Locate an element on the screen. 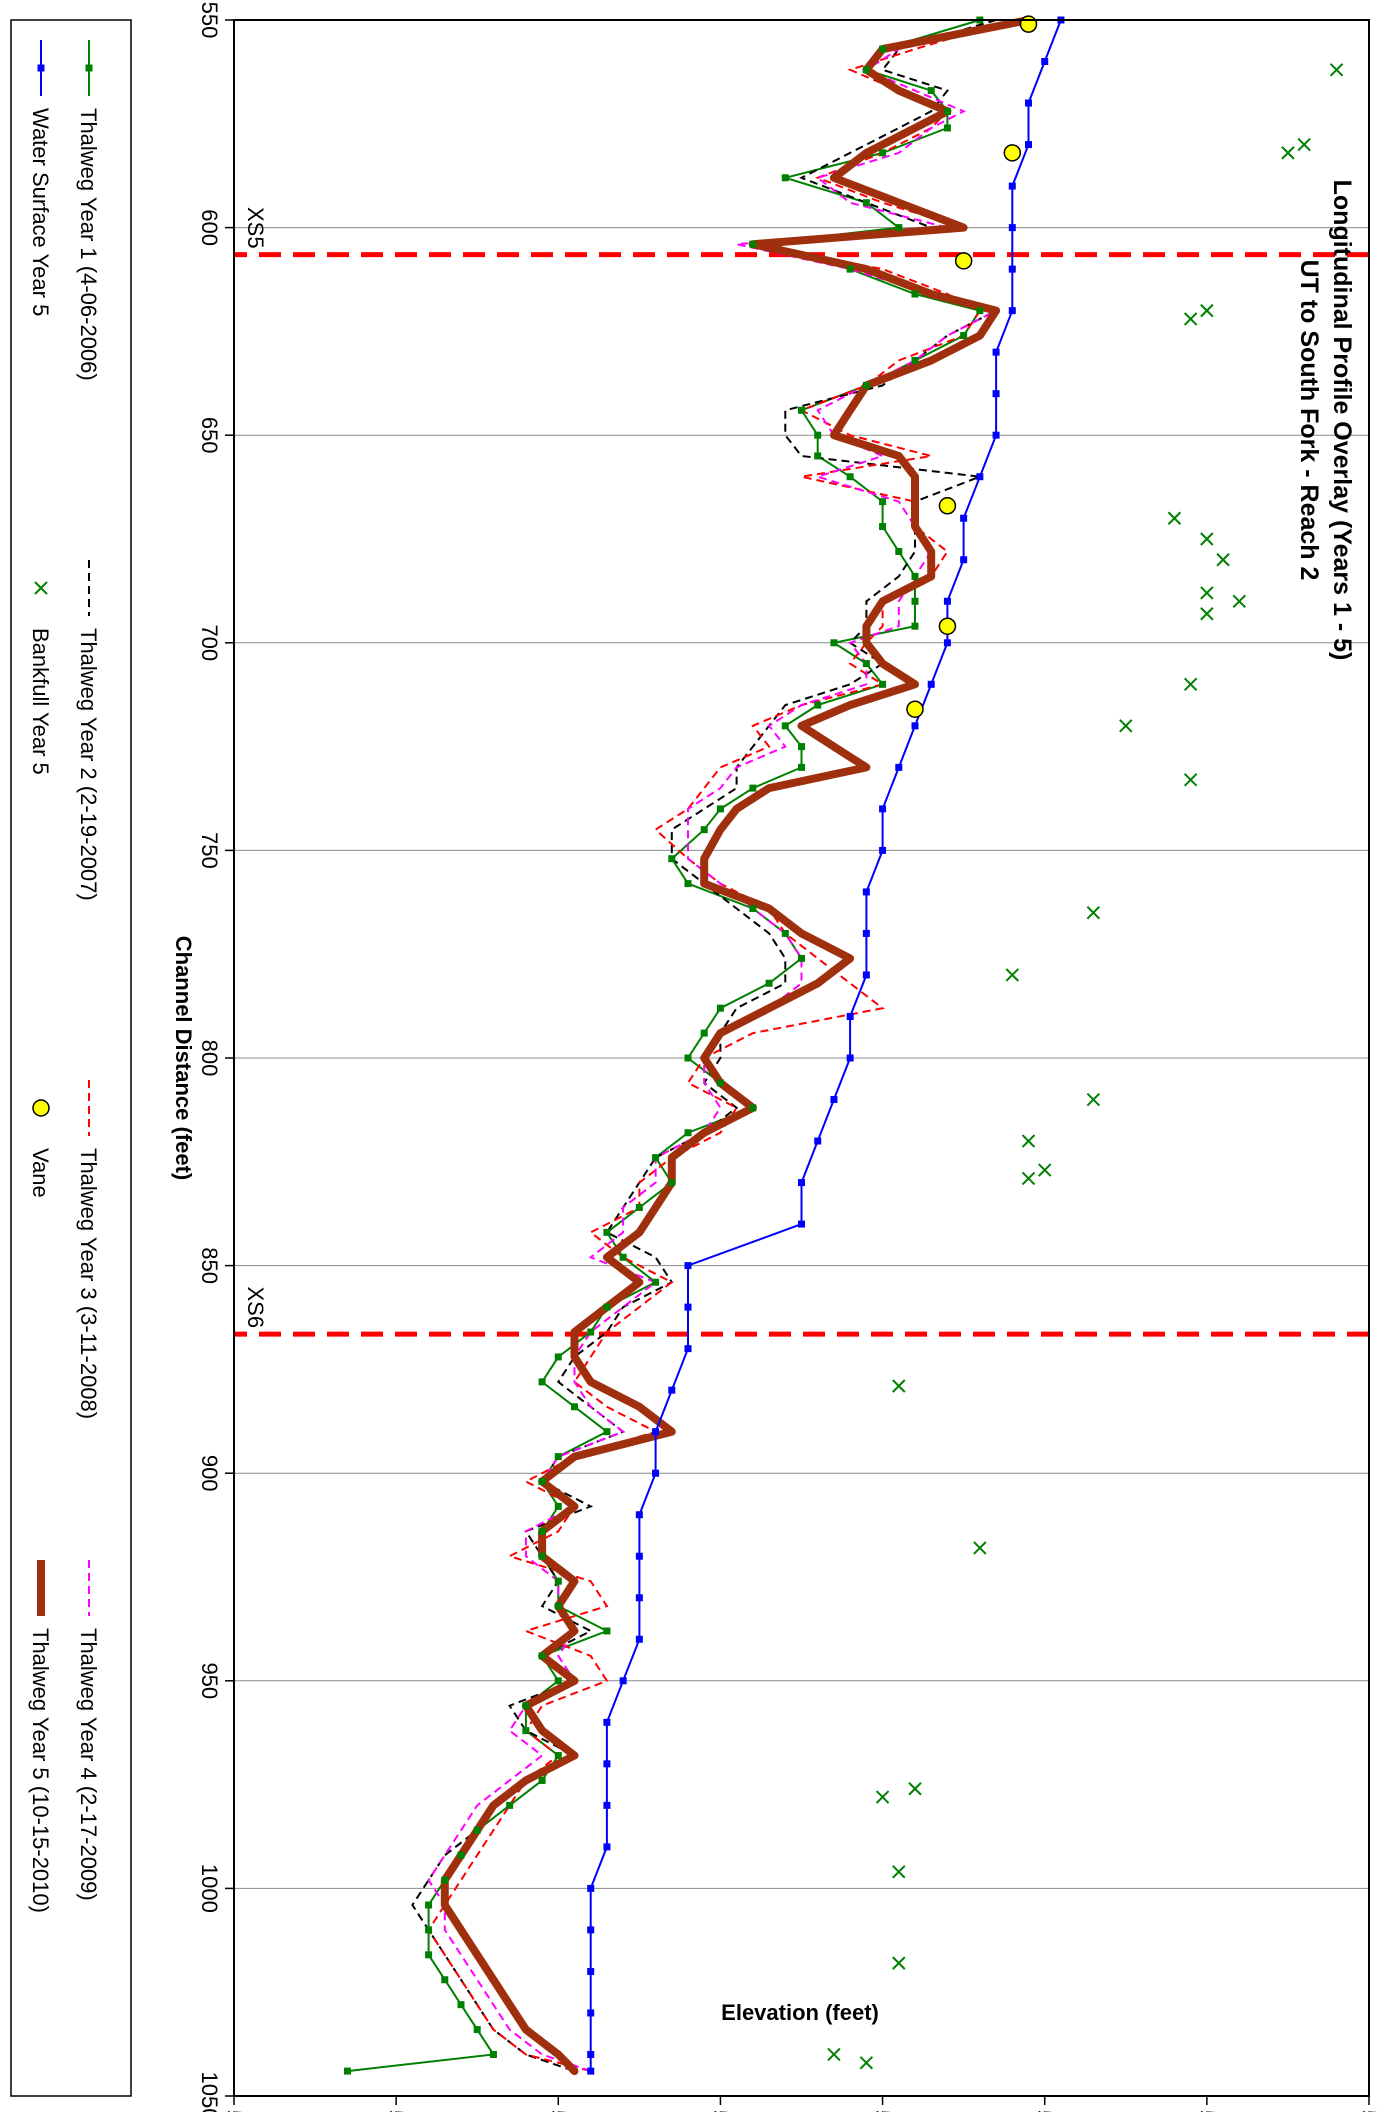 The height and width of the screenshot is (2112, 1389). y-axis-label: Elevation (feet) is located at coordinates (800, 2012).